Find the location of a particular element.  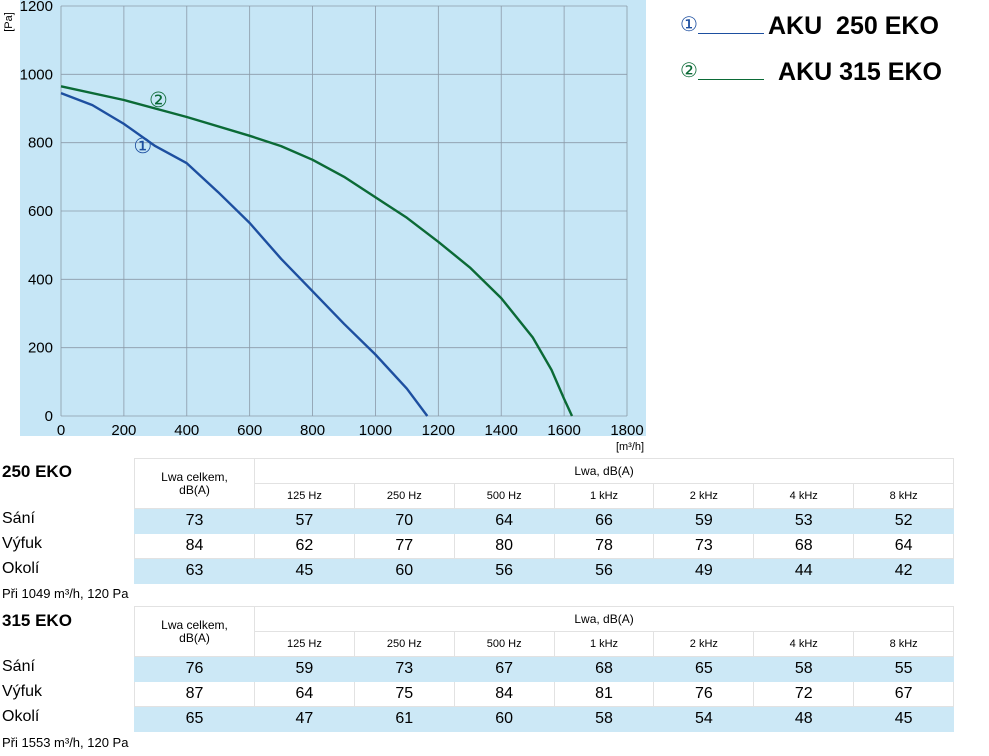

cell: 84 is located at coordinates (194, 546).